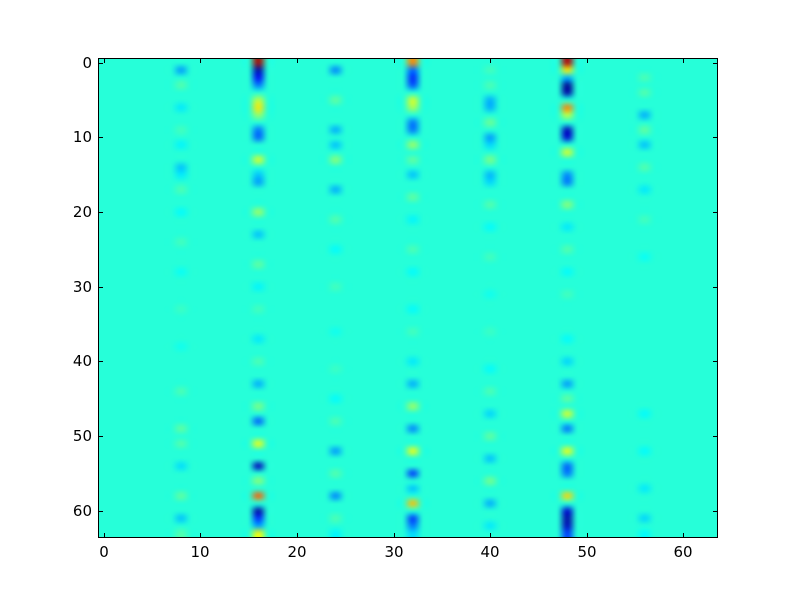 The height and width of the screenshot is (600, 800). What do you see at coordinates (82, 361) in the screenshot?
I see `y-tick-label: 40` at bounding box center [82, 361].